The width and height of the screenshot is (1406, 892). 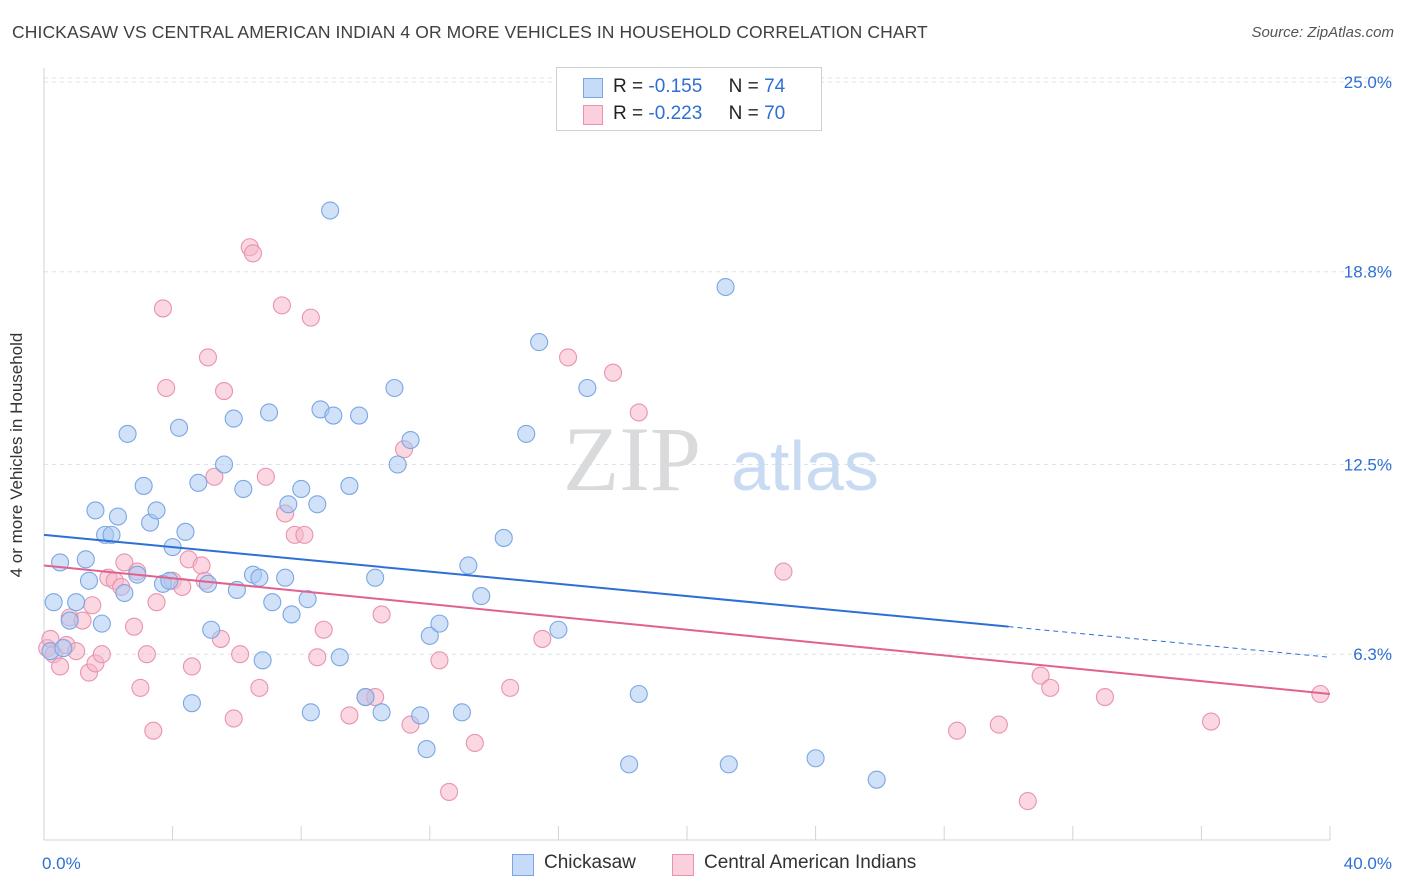 What do you see at coordinates (683, 865) in the screenshot?
I see `legend-swatch-pink` at bounding box center [683, 865].